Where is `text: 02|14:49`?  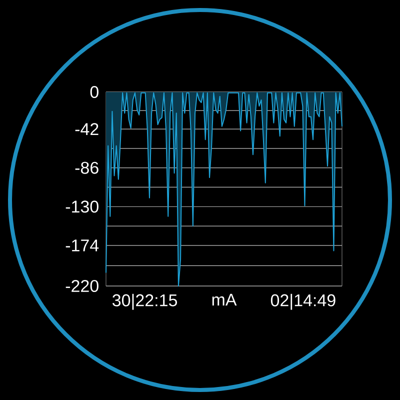 text: 02|14:49 is located at coordinates (303, 302).